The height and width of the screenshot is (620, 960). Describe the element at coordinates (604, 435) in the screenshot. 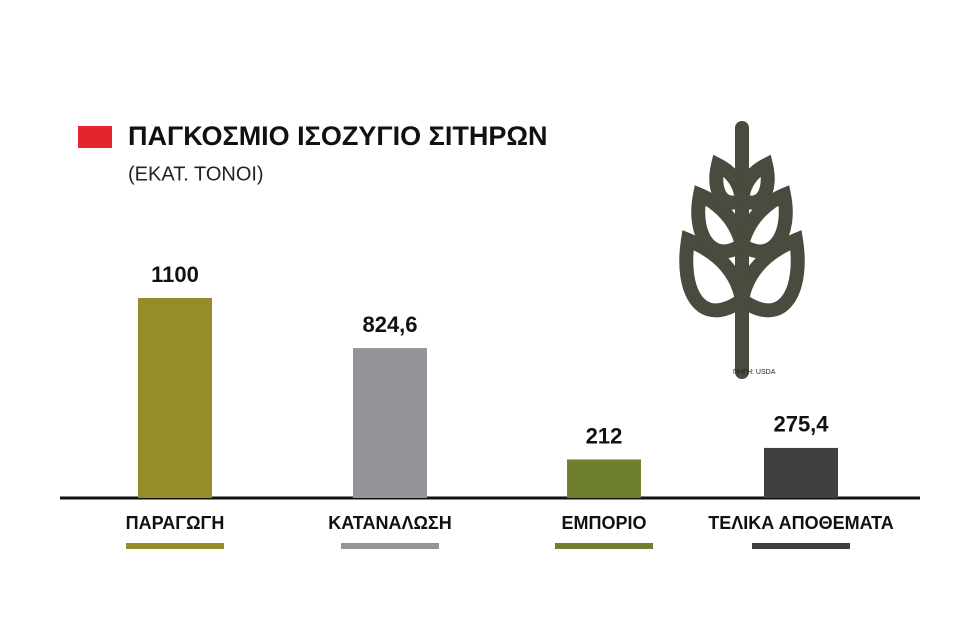

I see `value-label: 212` at that location.